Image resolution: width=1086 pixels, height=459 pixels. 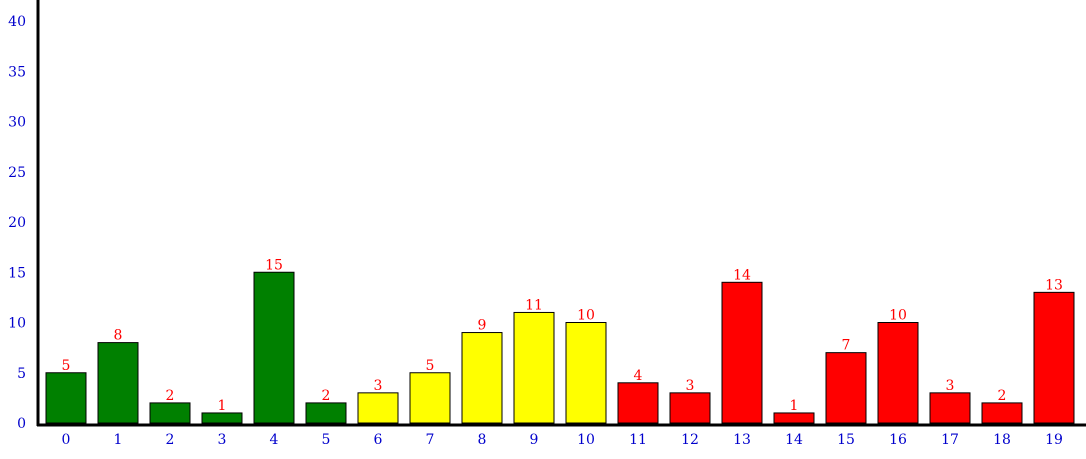 I want to click on data-label-0: 5, so click(x=66, y=366).